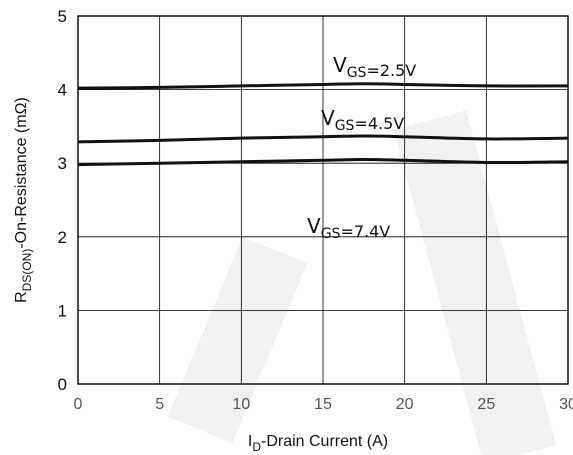 The height and width of the screenshot is (455, 573). Describe the element at coordinates (405, 404) in the screenshot. I see `x-tick-label: 20` at that location.